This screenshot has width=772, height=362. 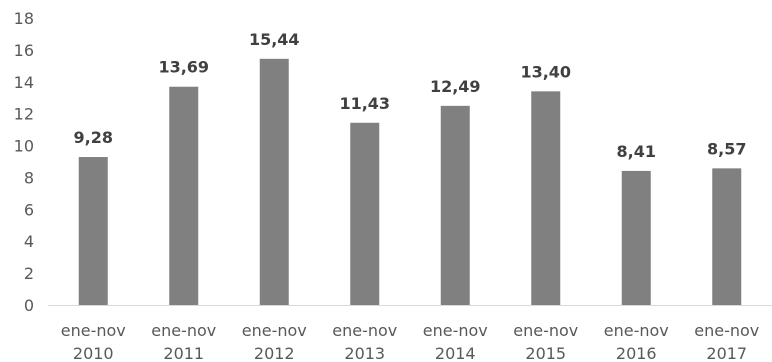 What do you see at coordinates (455, 341) in the screenshot?
I see `x-tick-label: ene-nov 2014` at bounding box center [455, 341].